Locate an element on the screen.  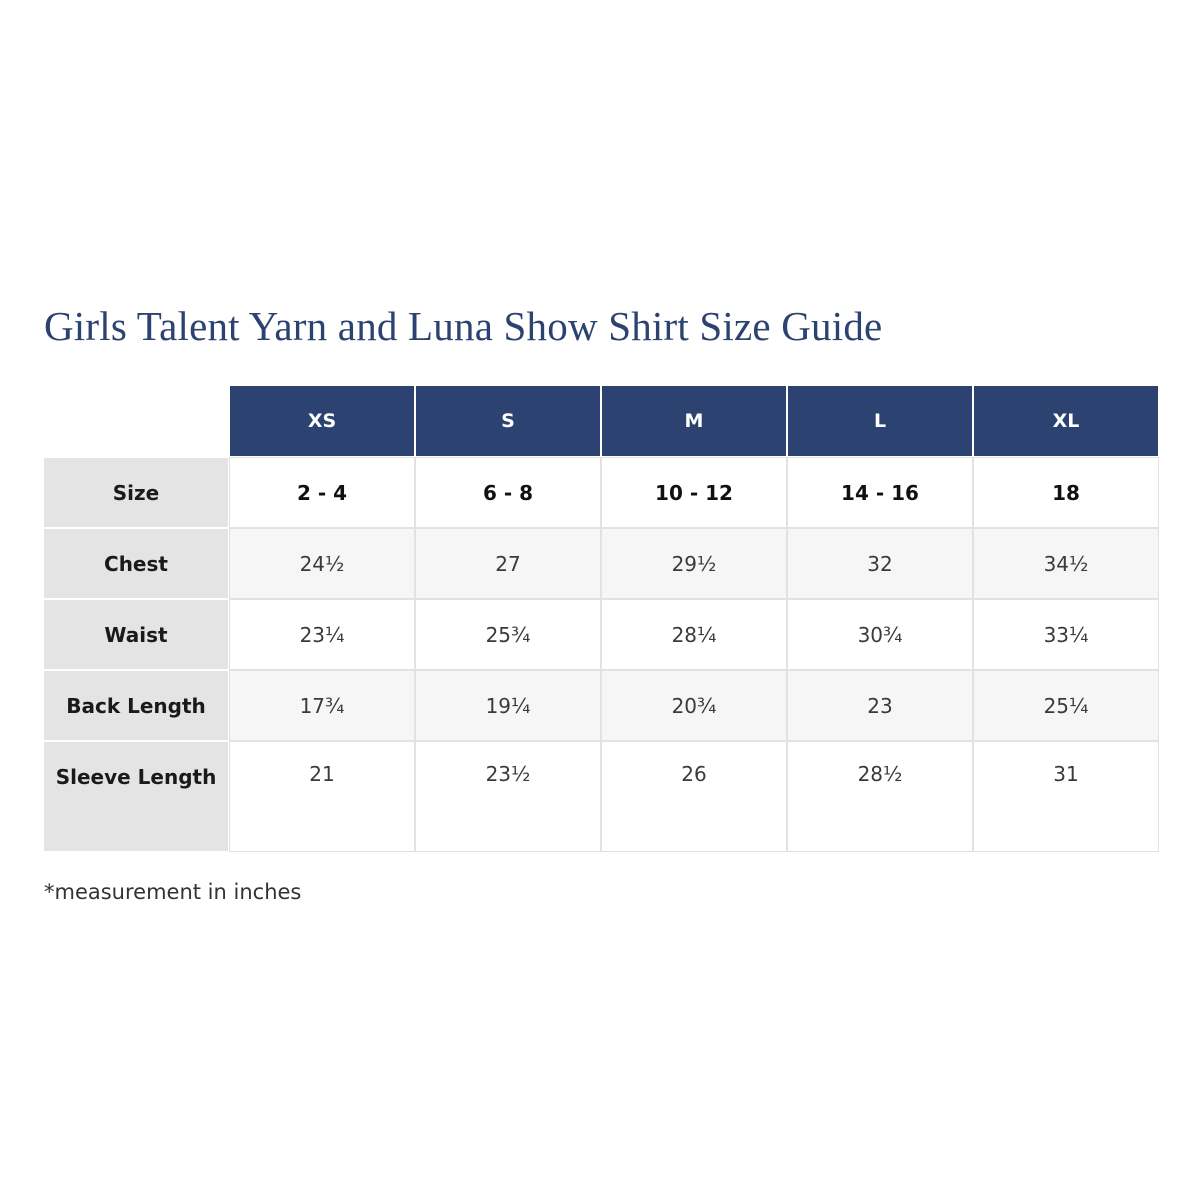
column-header-l: L is located at coordinates (880, 421).